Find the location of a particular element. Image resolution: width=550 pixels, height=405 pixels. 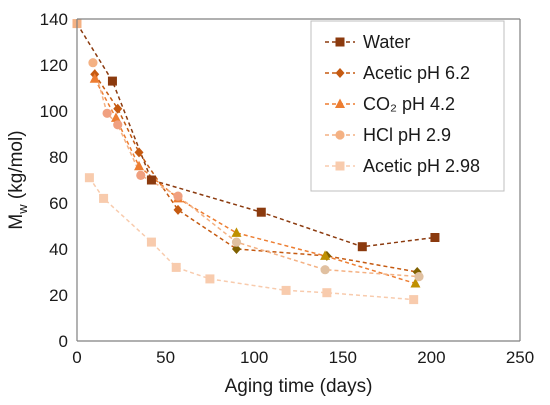

y-axis-title-rest: (kg/mol) is located at coordinates (16, 167).